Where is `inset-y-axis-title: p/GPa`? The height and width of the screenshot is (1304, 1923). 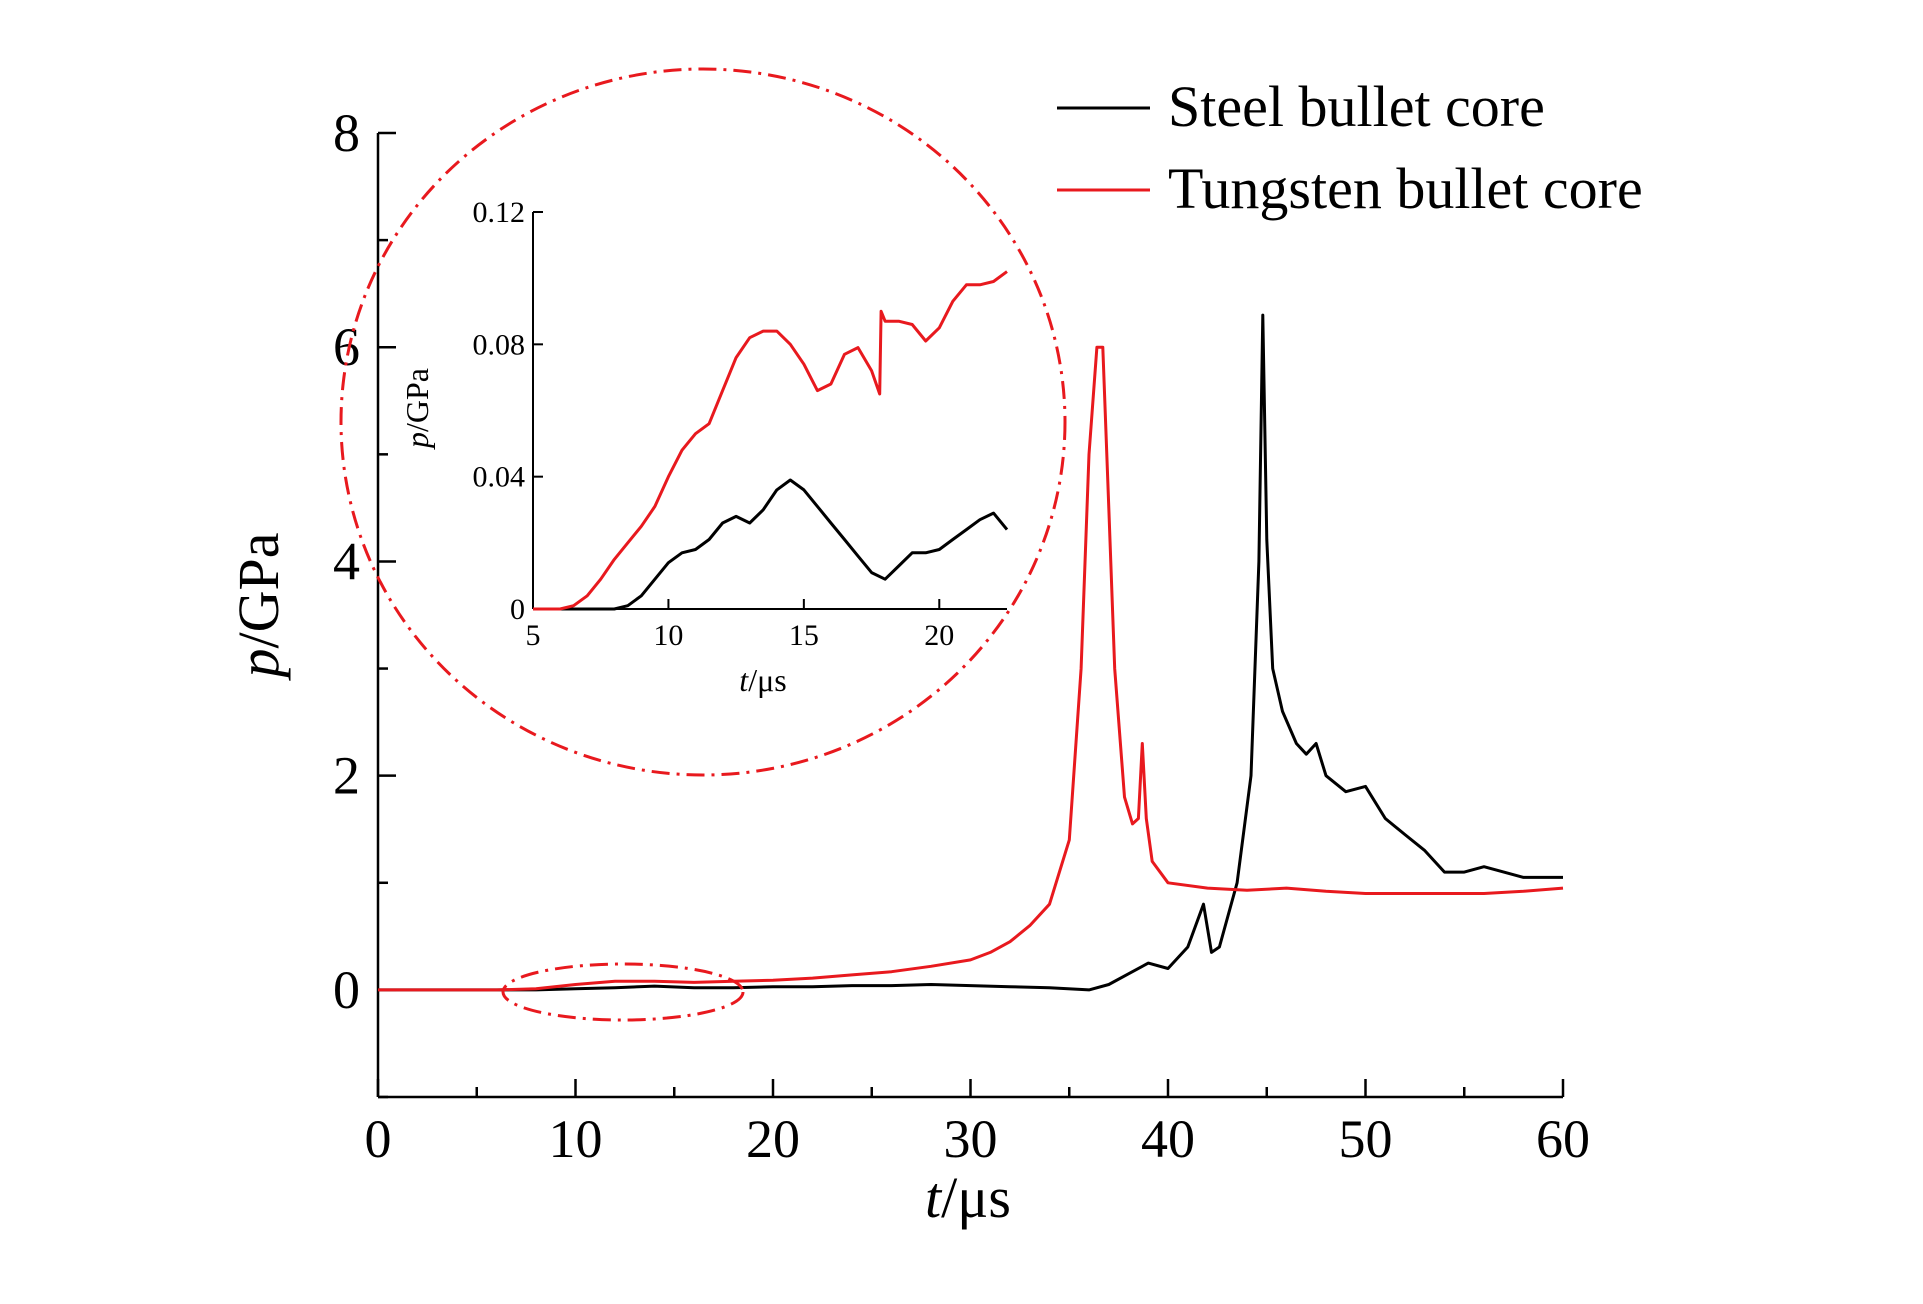 inset-y-axis-title: p/GPa is located at coordinates (417, 409).